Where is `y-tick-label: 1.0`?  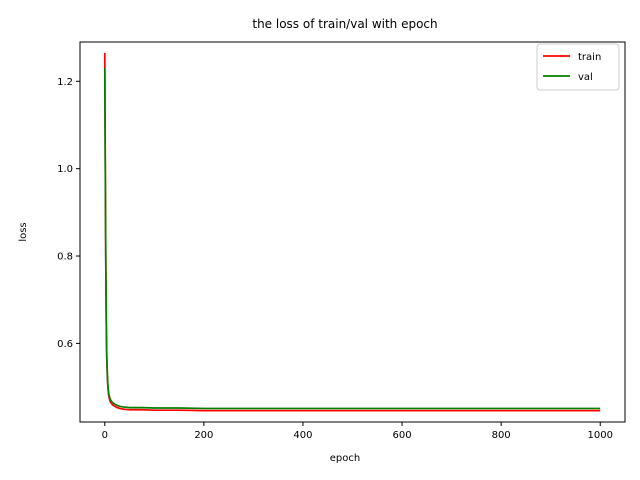 y-tick-label: 1.0 is located at coordinates (65, 169).